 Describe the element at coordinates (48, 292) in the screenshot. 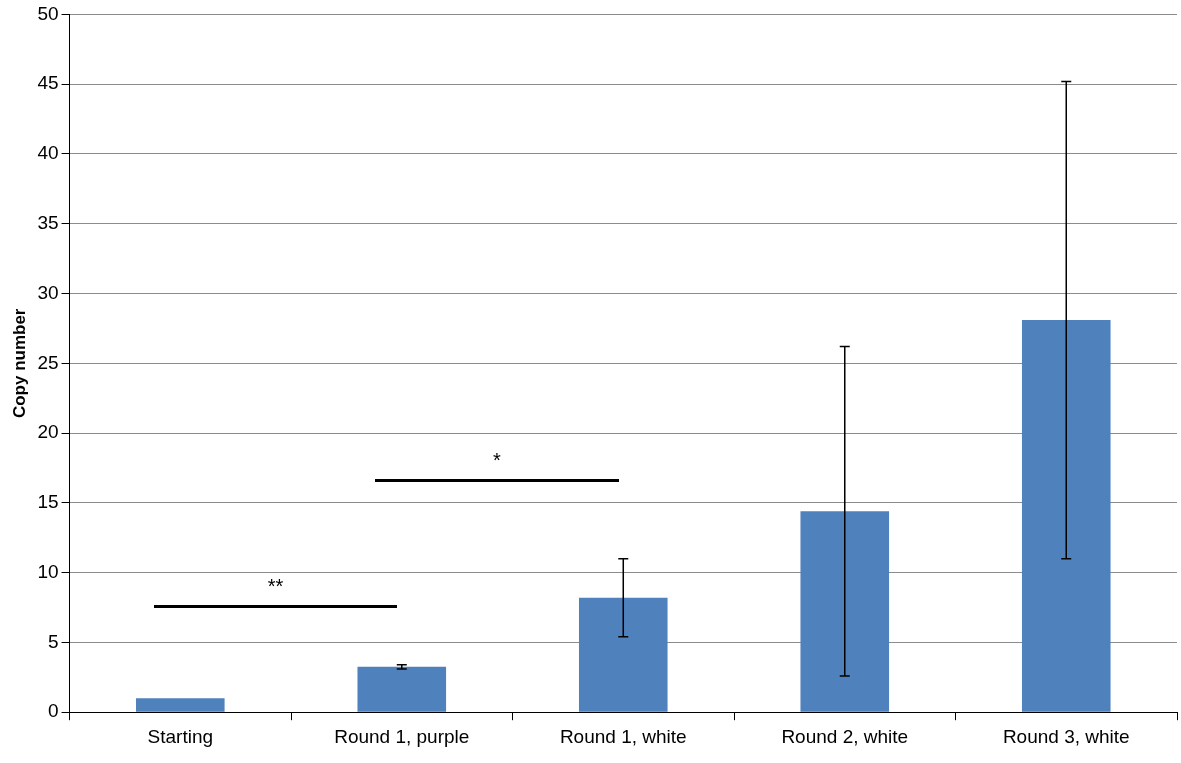

I see `y-tick-label: 30` at that location.